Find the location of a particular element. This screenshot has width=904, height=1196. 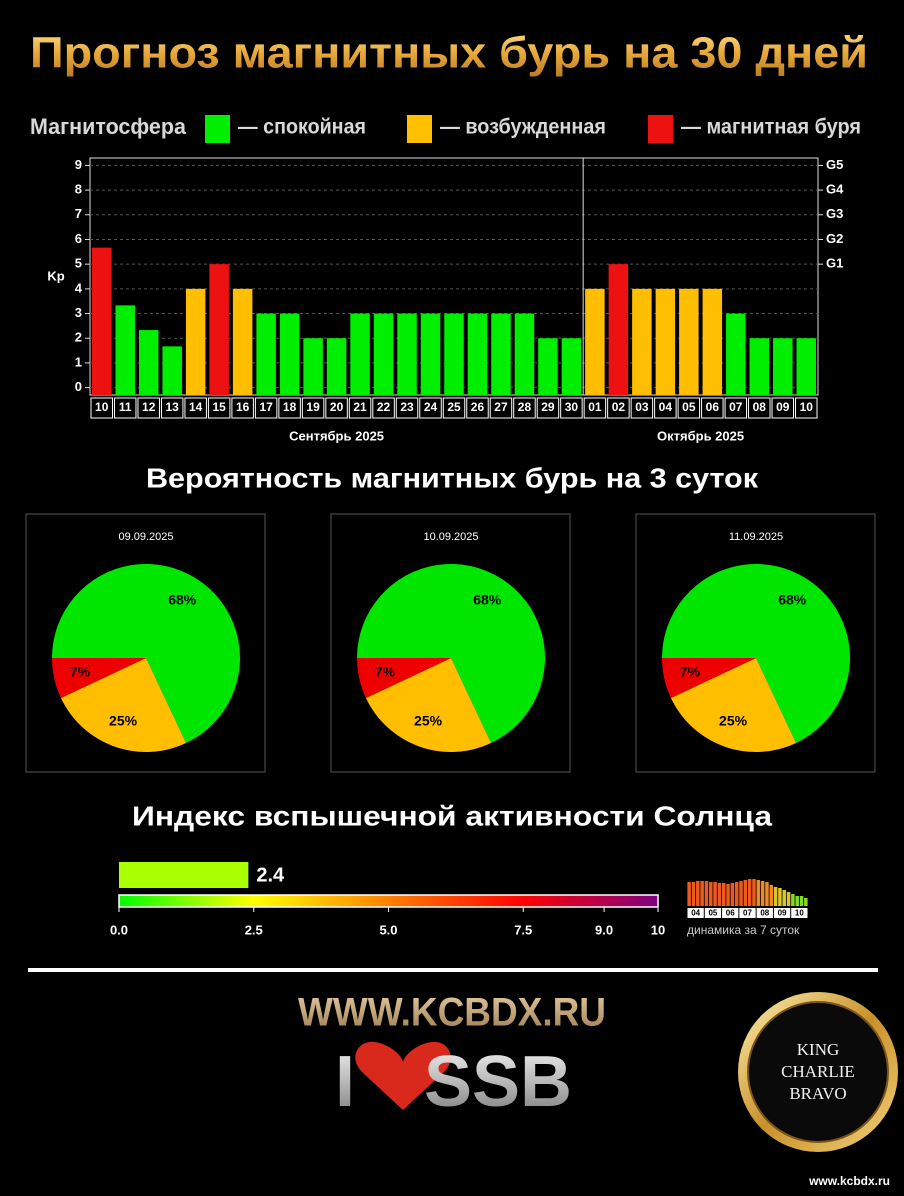

x-tick-label: 24 is located at coordinates (431, 407).